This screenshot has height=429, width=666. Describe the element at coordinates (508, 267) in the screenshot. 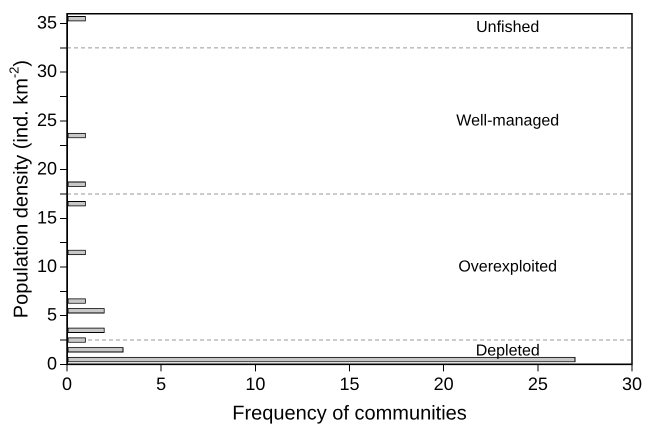

I see `annotation: Overexploited` at that location.